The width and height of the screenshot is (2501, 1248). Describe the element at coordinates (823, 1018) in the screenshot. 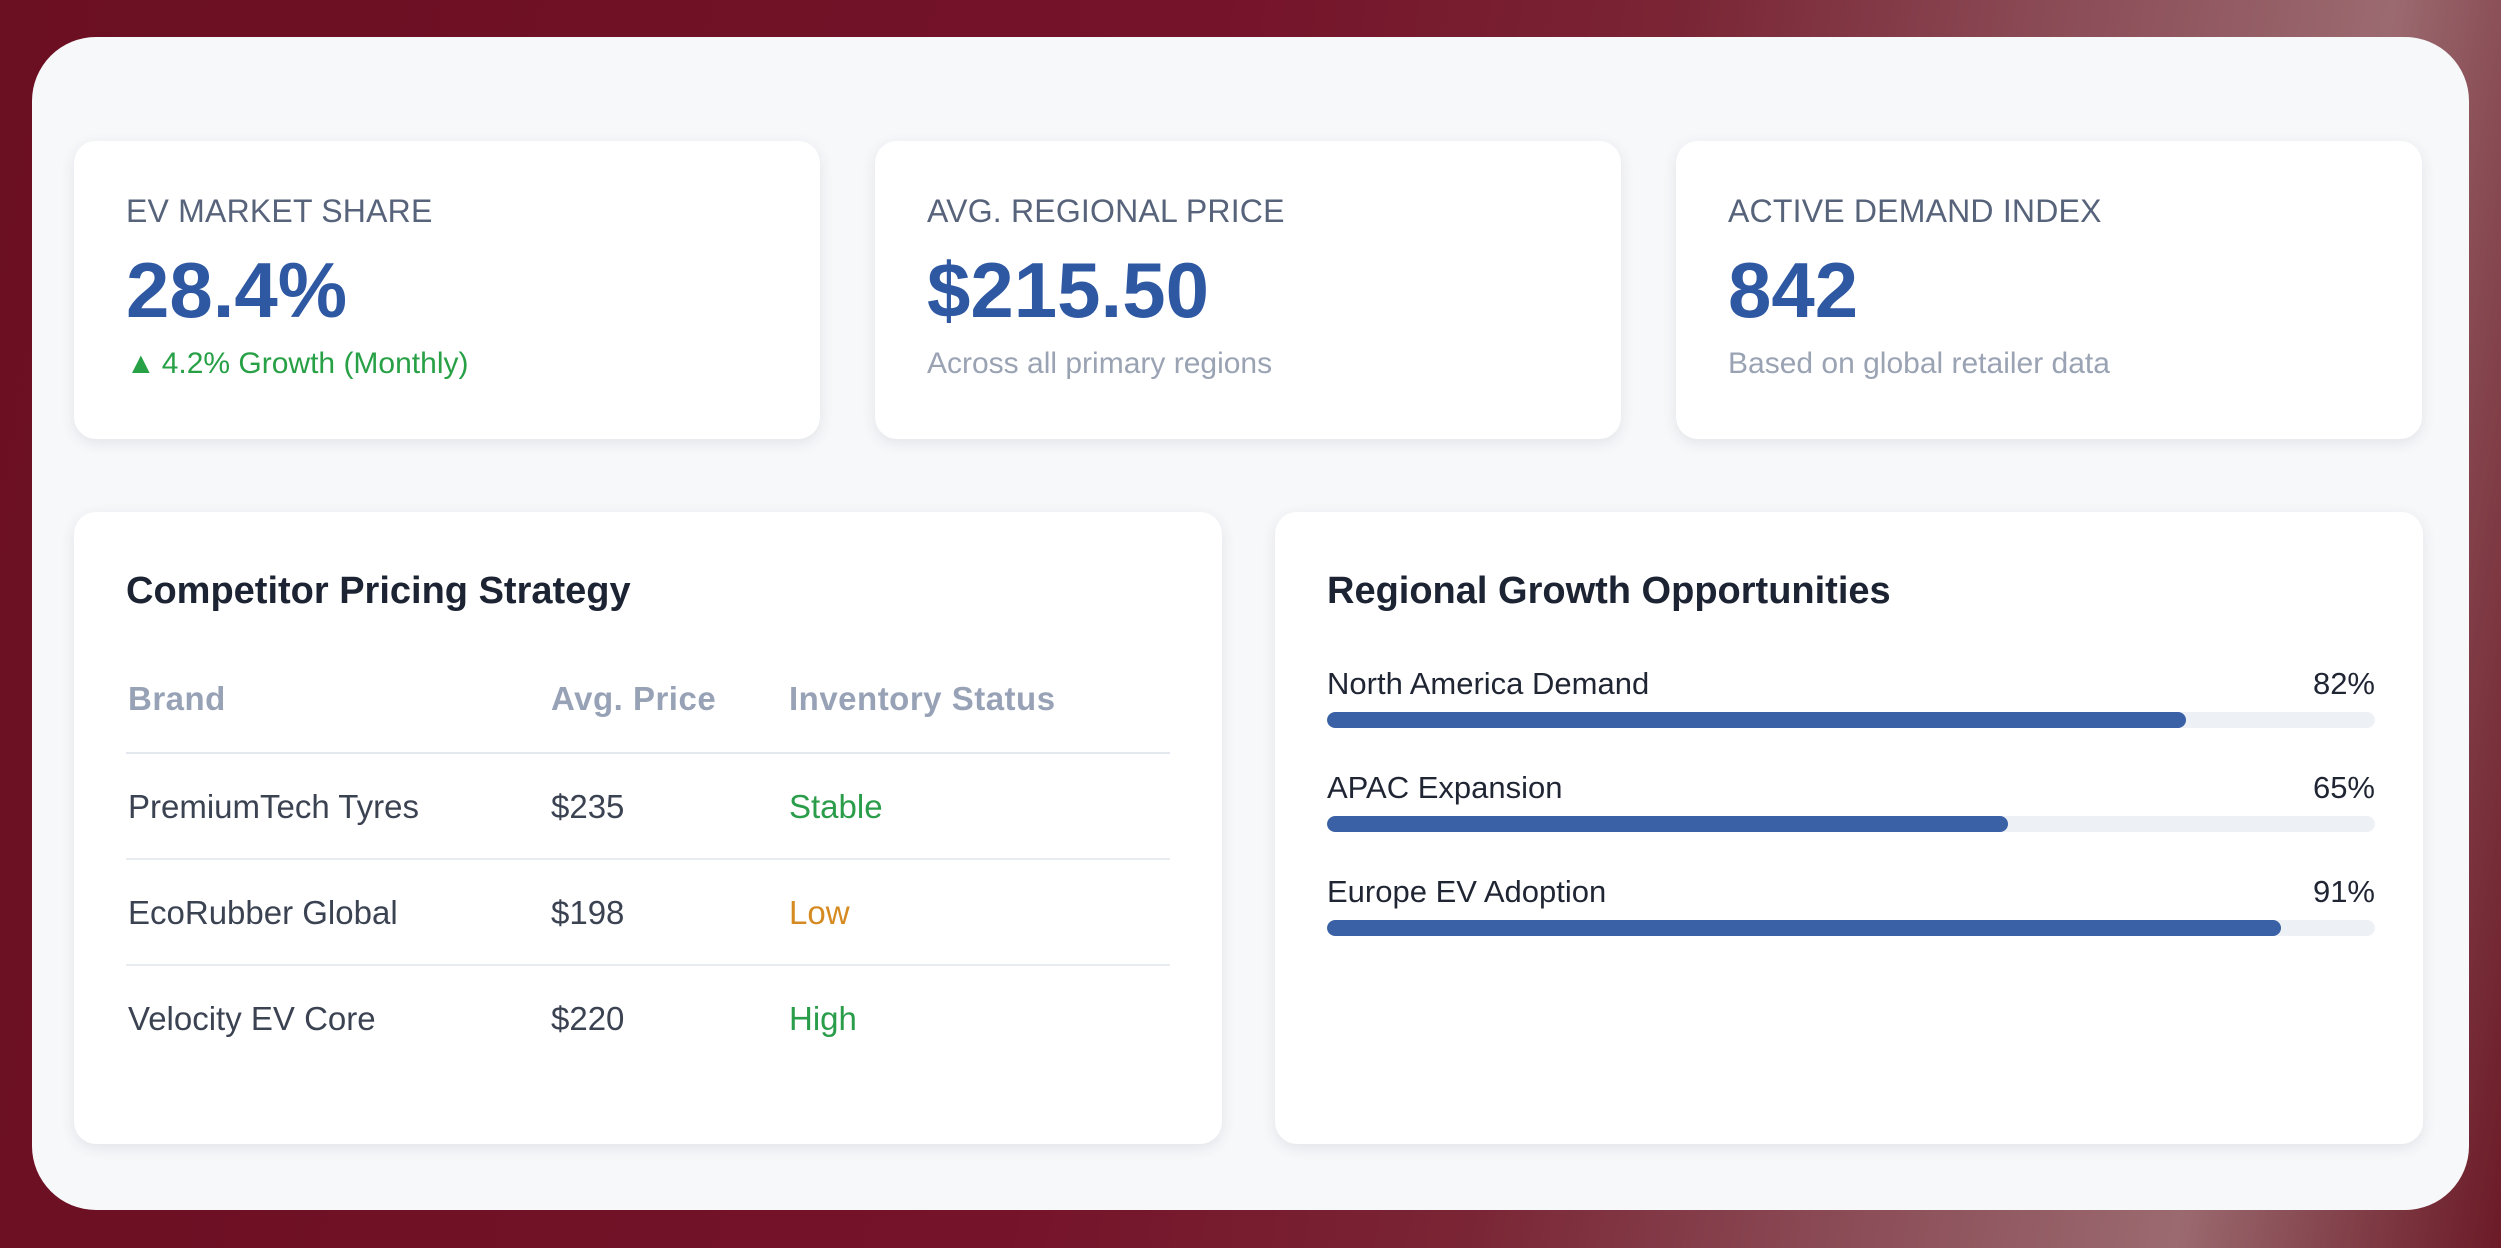

I see `status-cell: High` at that location.